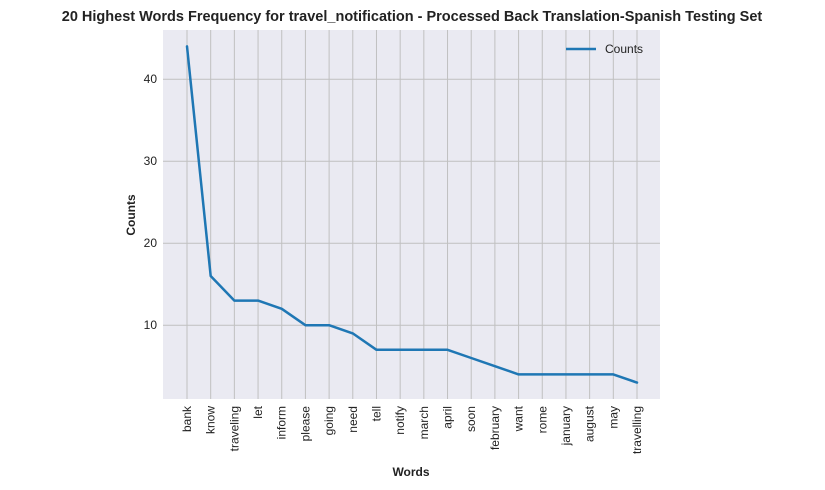 The height and width of the screenshot is (490, 825). I want to click on x-tick-label: february, so click(495, 428).